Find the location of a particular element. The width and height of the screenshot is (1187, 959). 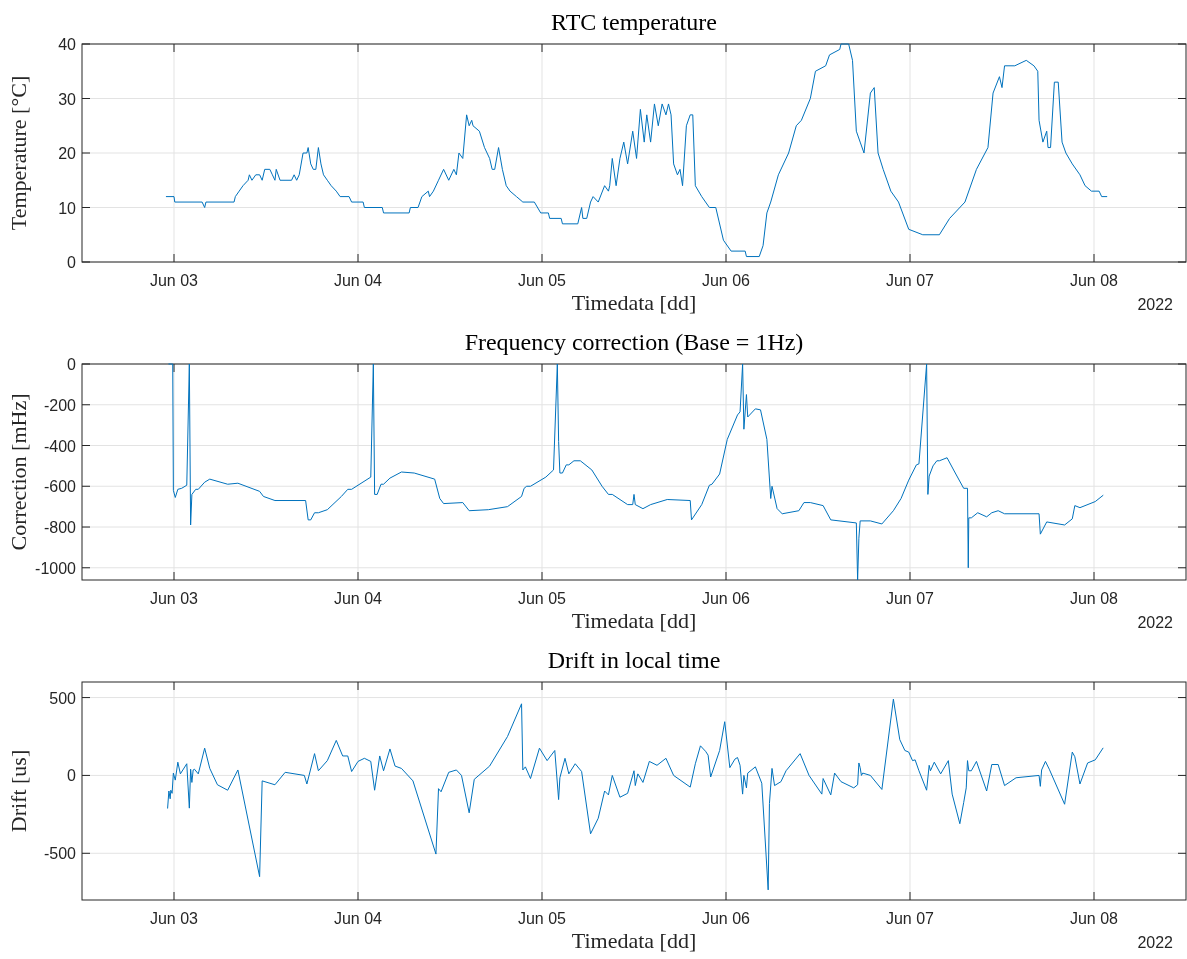

y-tick-label: 30 is located at coordinates (67, 99).